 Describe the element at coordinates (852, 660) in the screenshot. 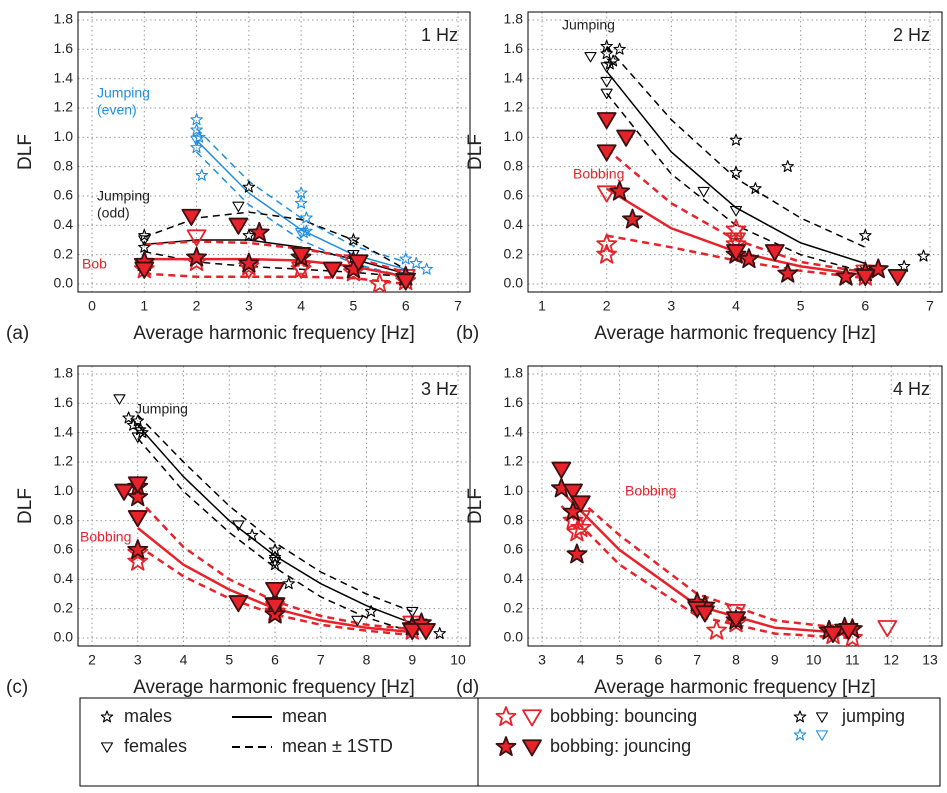

I see `x-tick-label: 11` at that location.